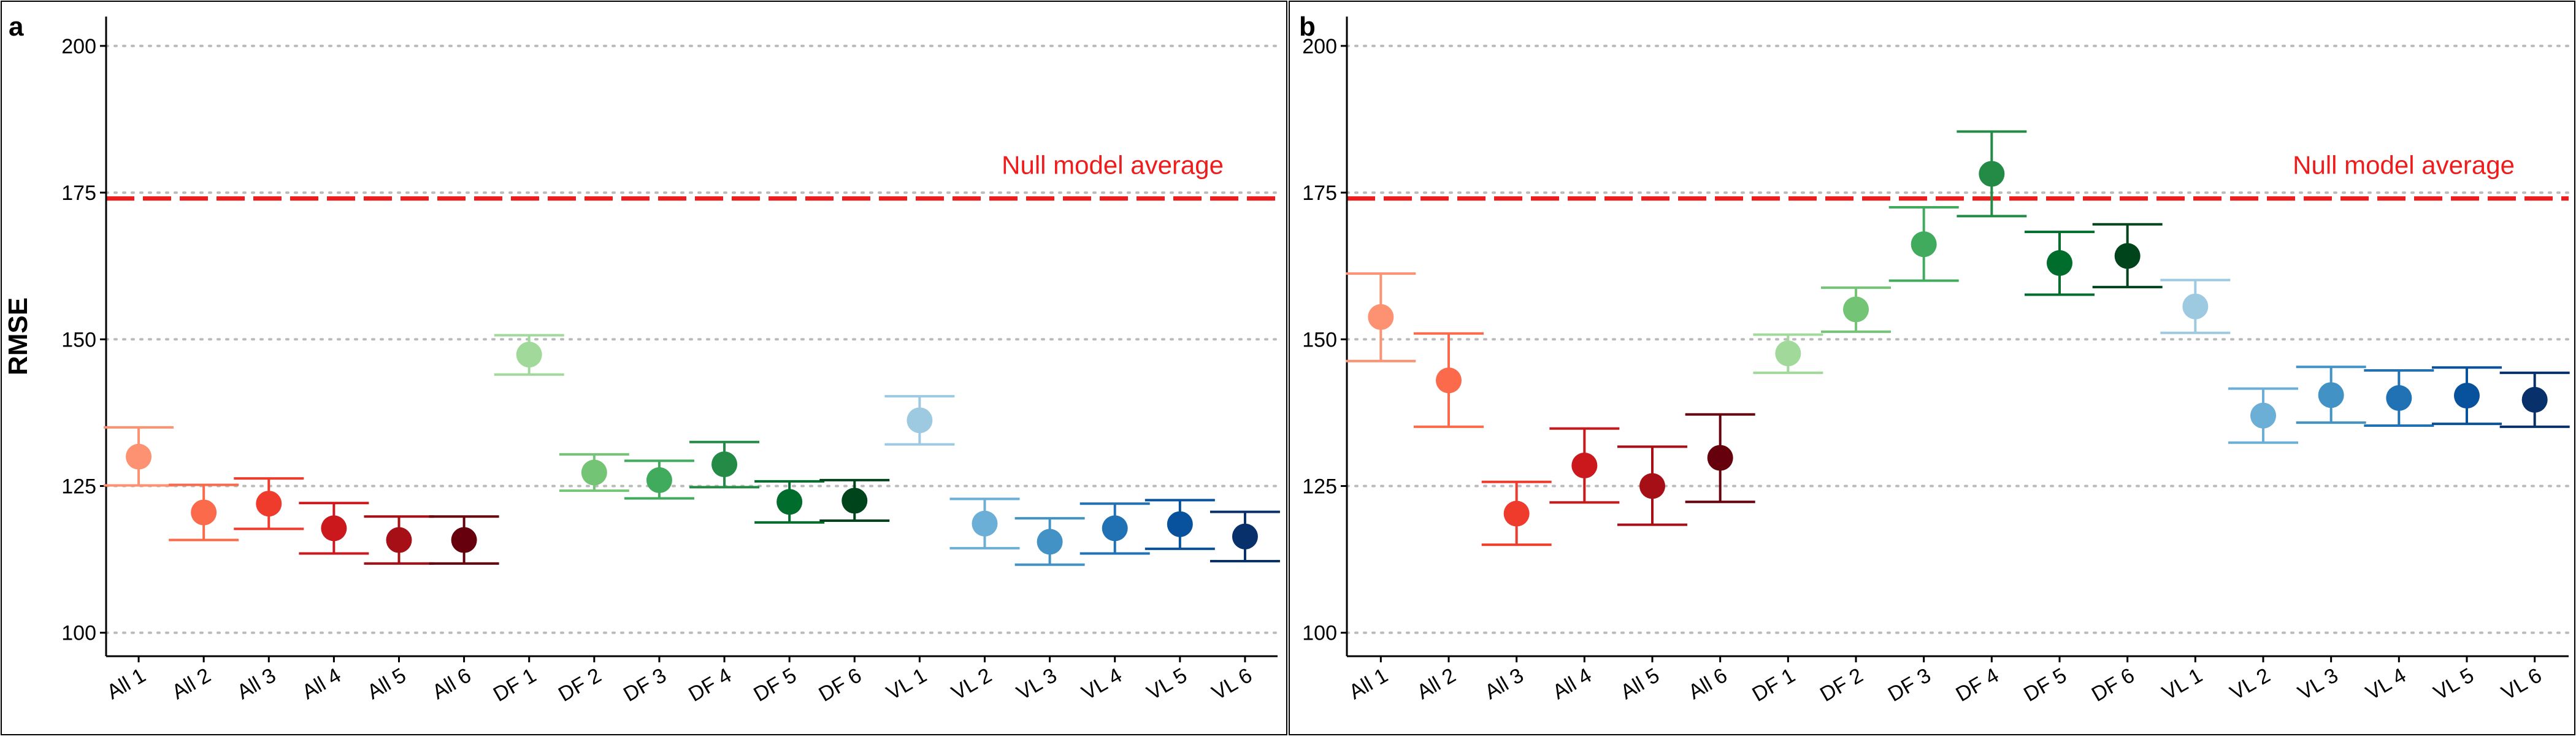 The image size is (2576, 739). I want to click on y-axis-title: RMSE, so click(18, 336).